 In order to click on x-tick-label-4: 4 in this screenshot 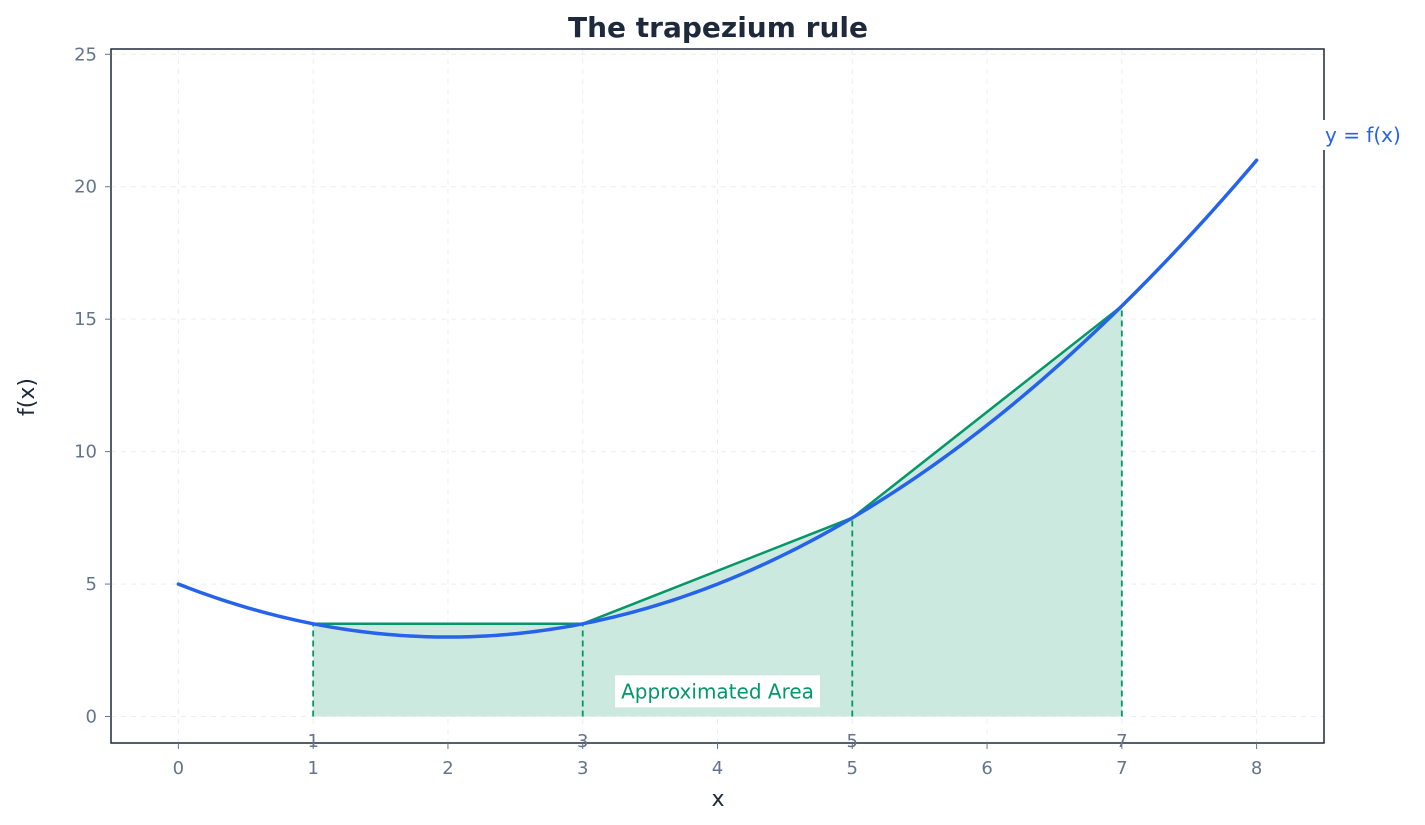, I will do `click(717, 768)`.